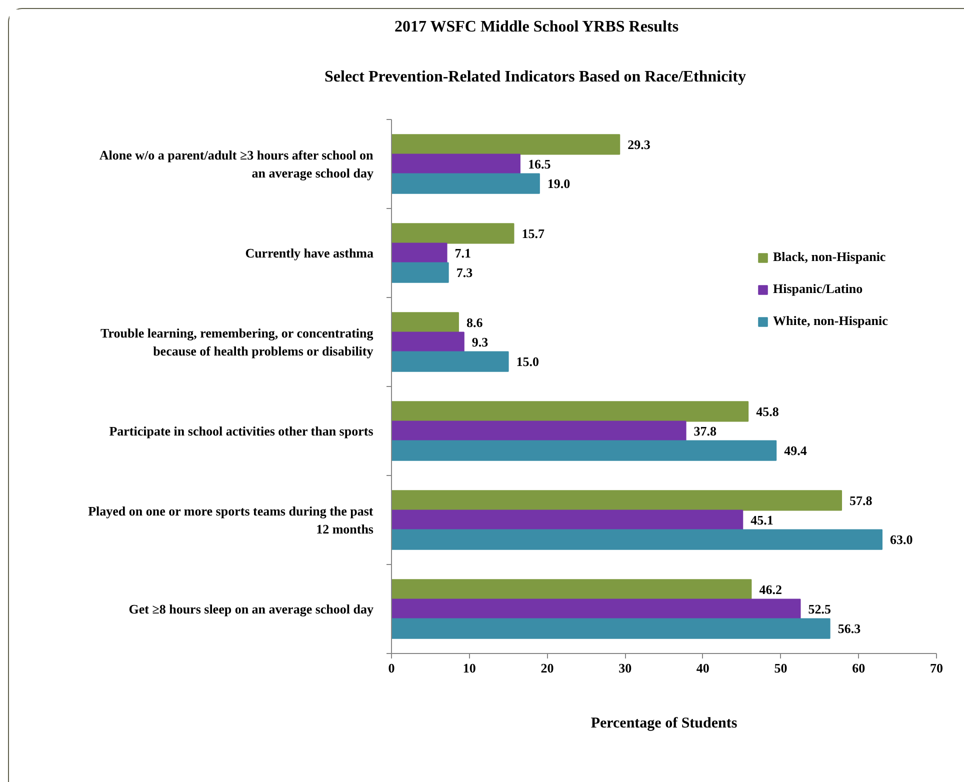 This screenshot has height=782, width=964. What do you see at coordinates (706, 431) in the screenshot?
I see `data-label: 37.8` at bounding box center [706, 431].